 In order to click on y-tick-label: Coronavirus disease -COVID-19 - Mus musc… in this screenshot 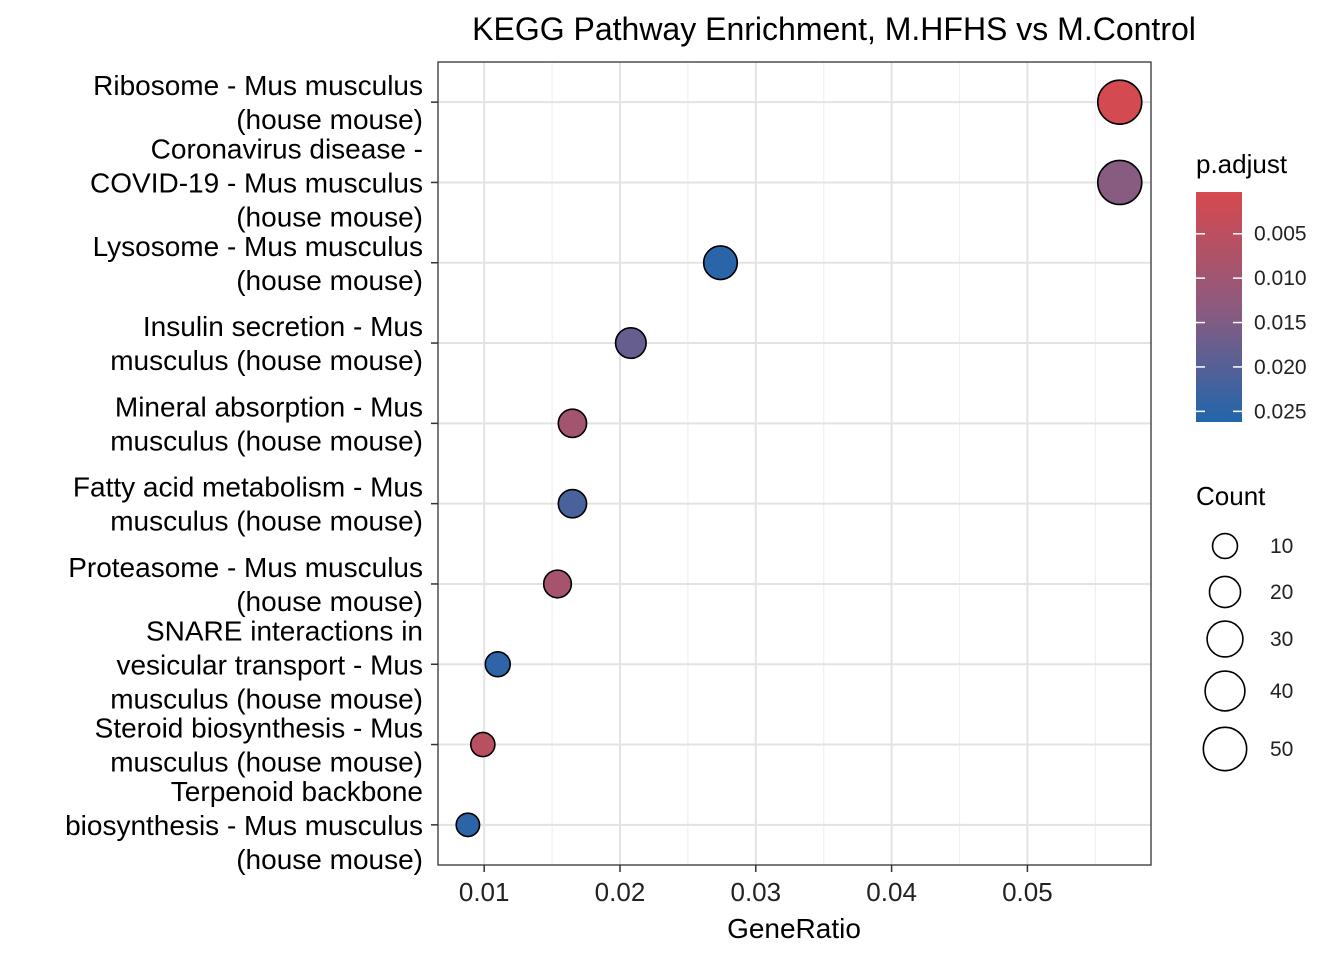, I will do `click(256, 182)`.